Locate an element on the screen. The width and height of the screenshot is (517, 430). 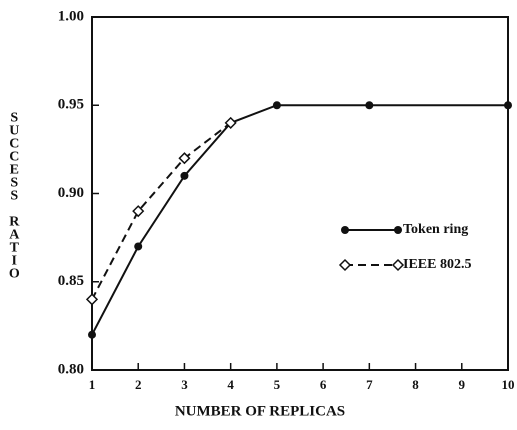
x-tick-label: 7 is located at coordinates (369, 384).